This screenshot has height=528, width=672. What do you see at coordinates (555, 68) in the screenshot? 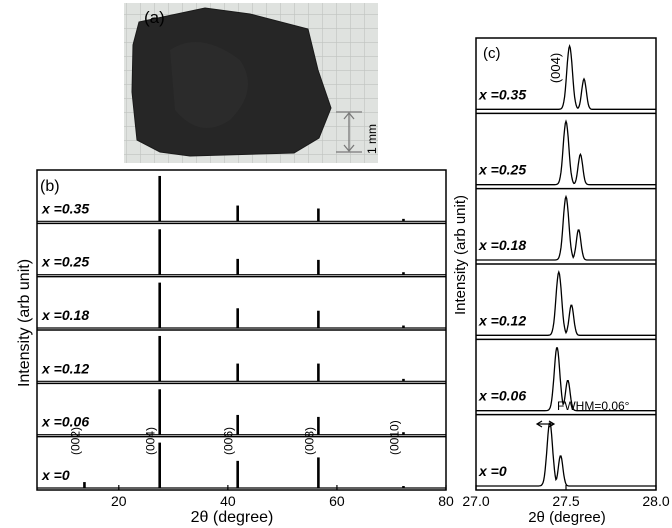
I see `panel-c-peak-label: (004)` at bounding box center [555, 68].